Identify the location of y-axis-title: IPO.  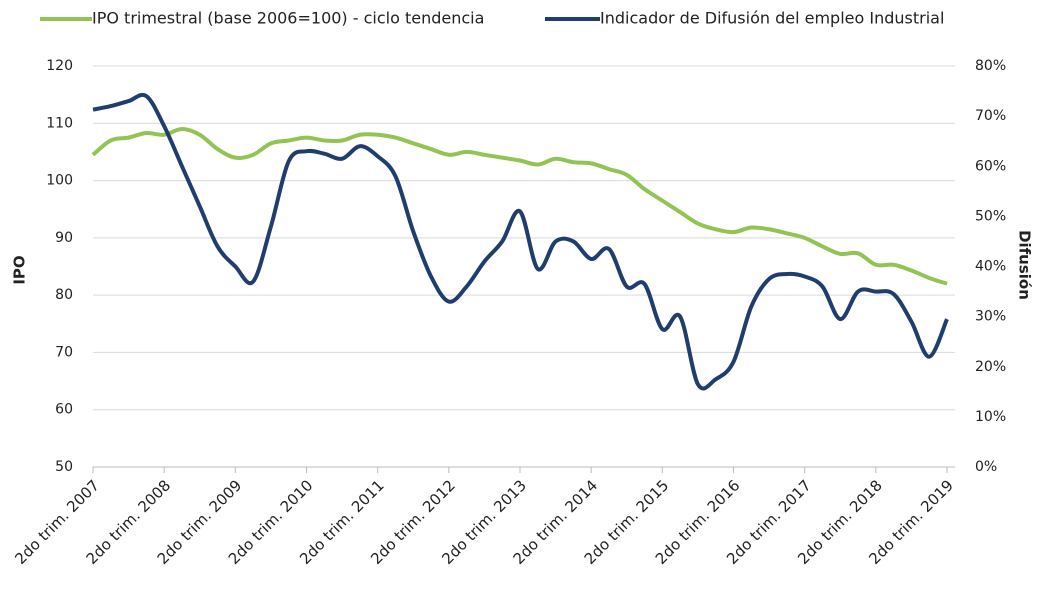
(20, 269).